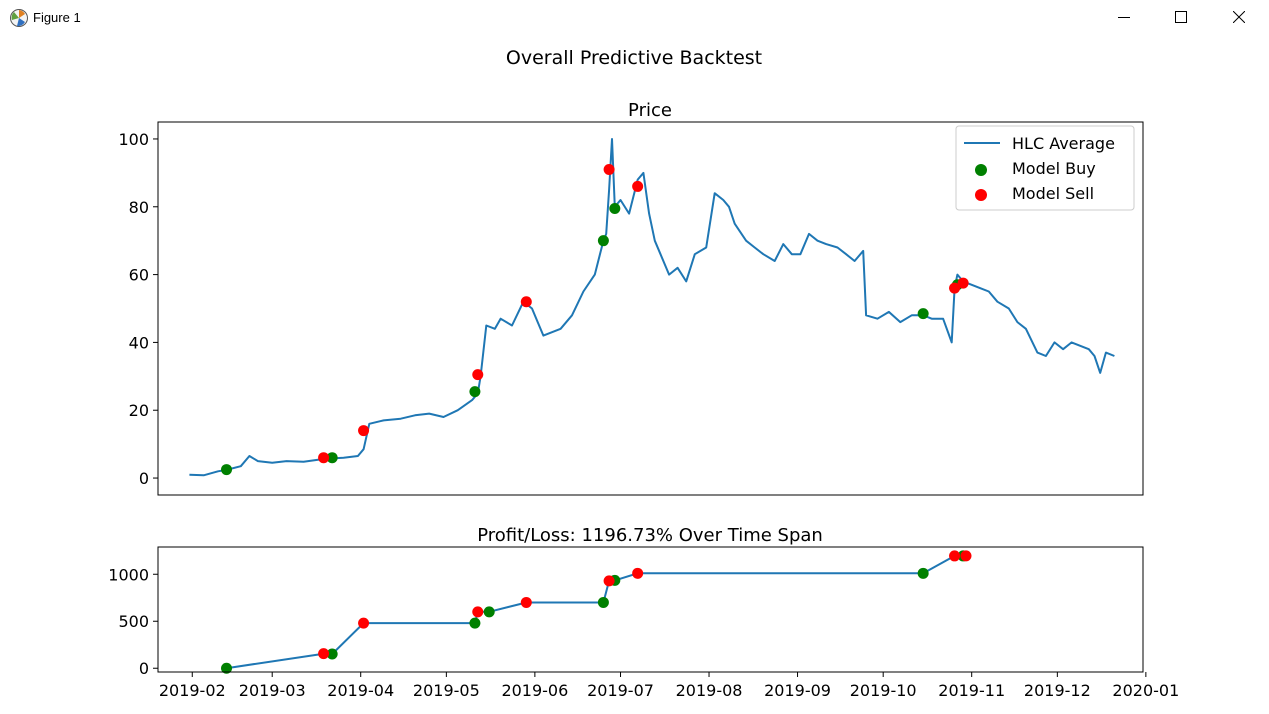 Image resolution: width=1269 pixels, height=714 pixels. What do you see at coordinates (144, 668) in the screenshot?
I see `pnl-ytick-label: 0` at bounding box center [144, 668].